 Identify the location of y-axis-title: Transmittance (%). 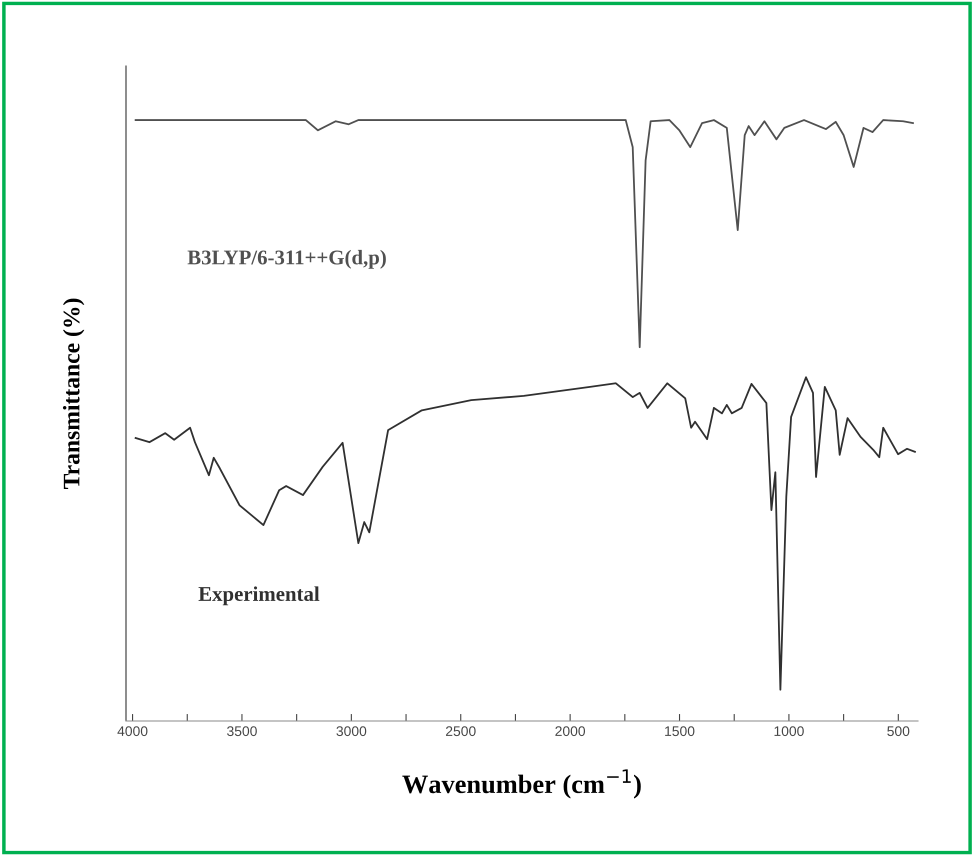
(73, 393).